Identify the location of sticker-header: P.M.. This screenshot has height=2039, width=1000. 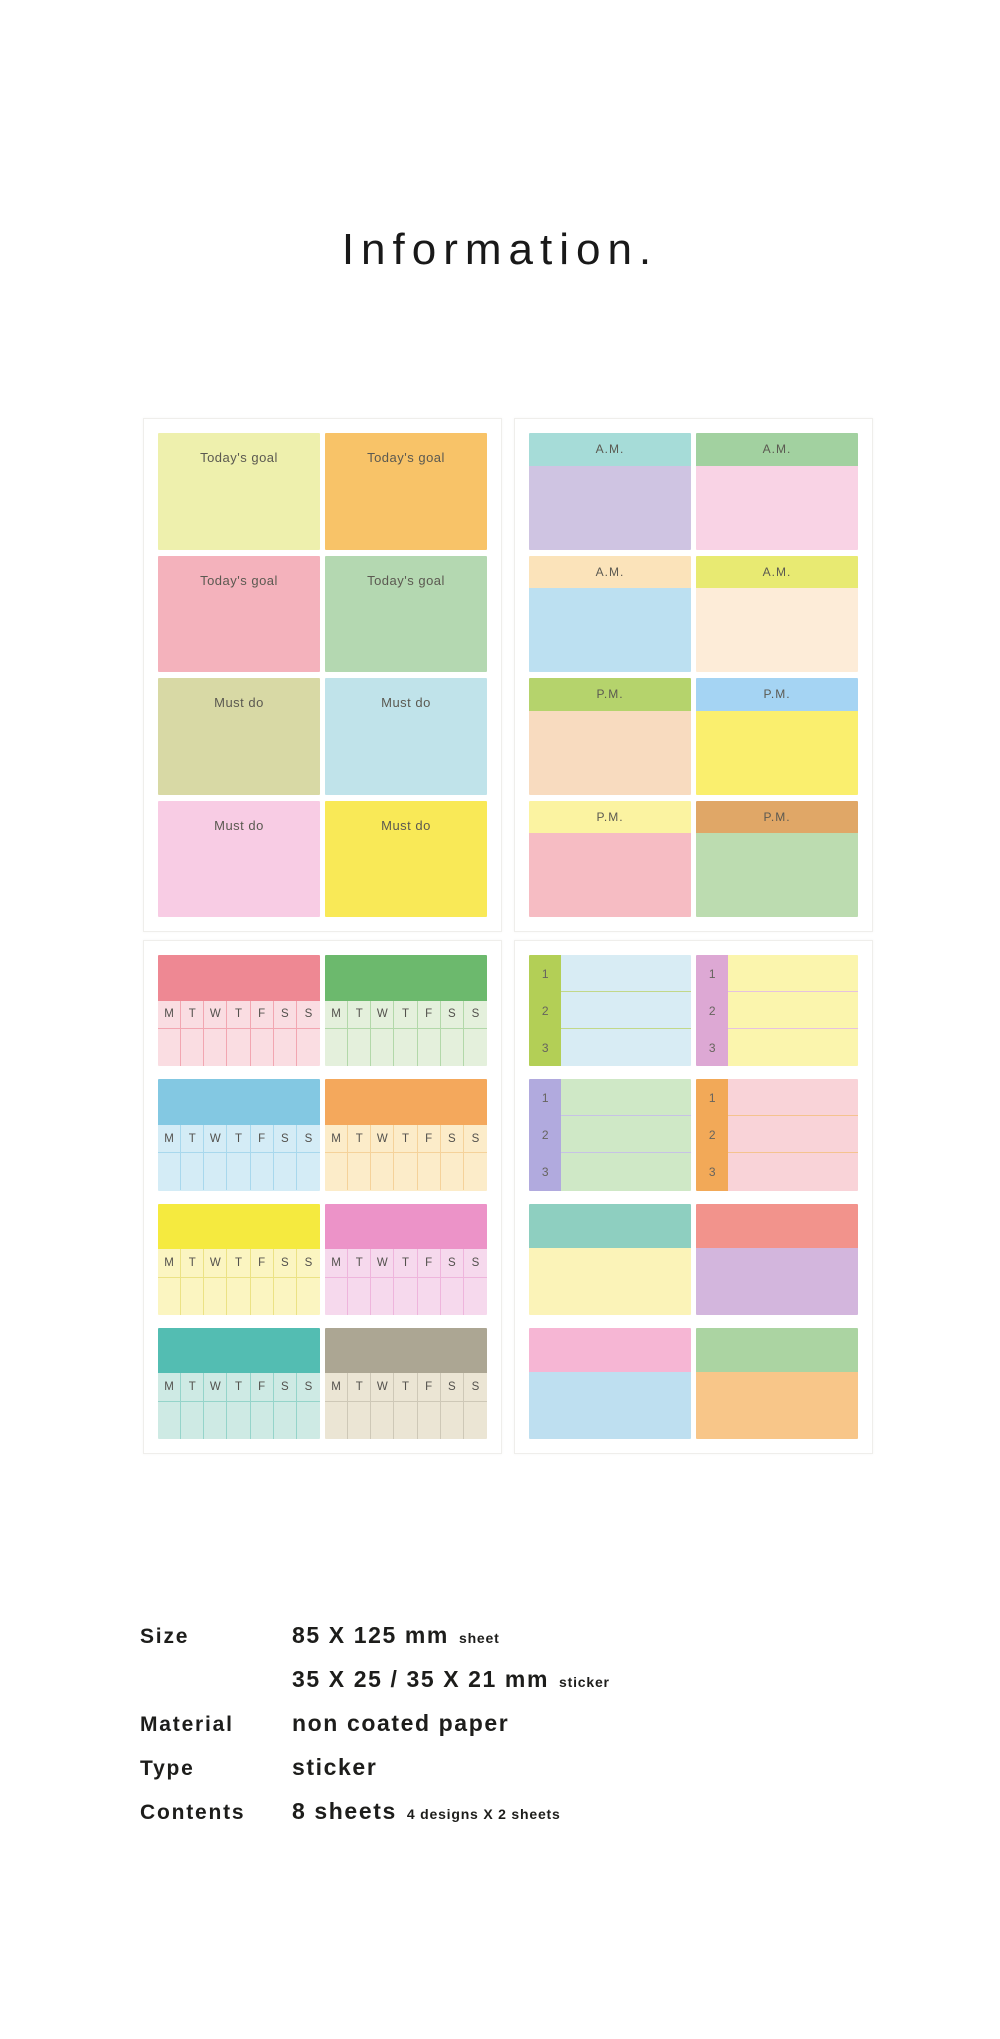
(610, 817).